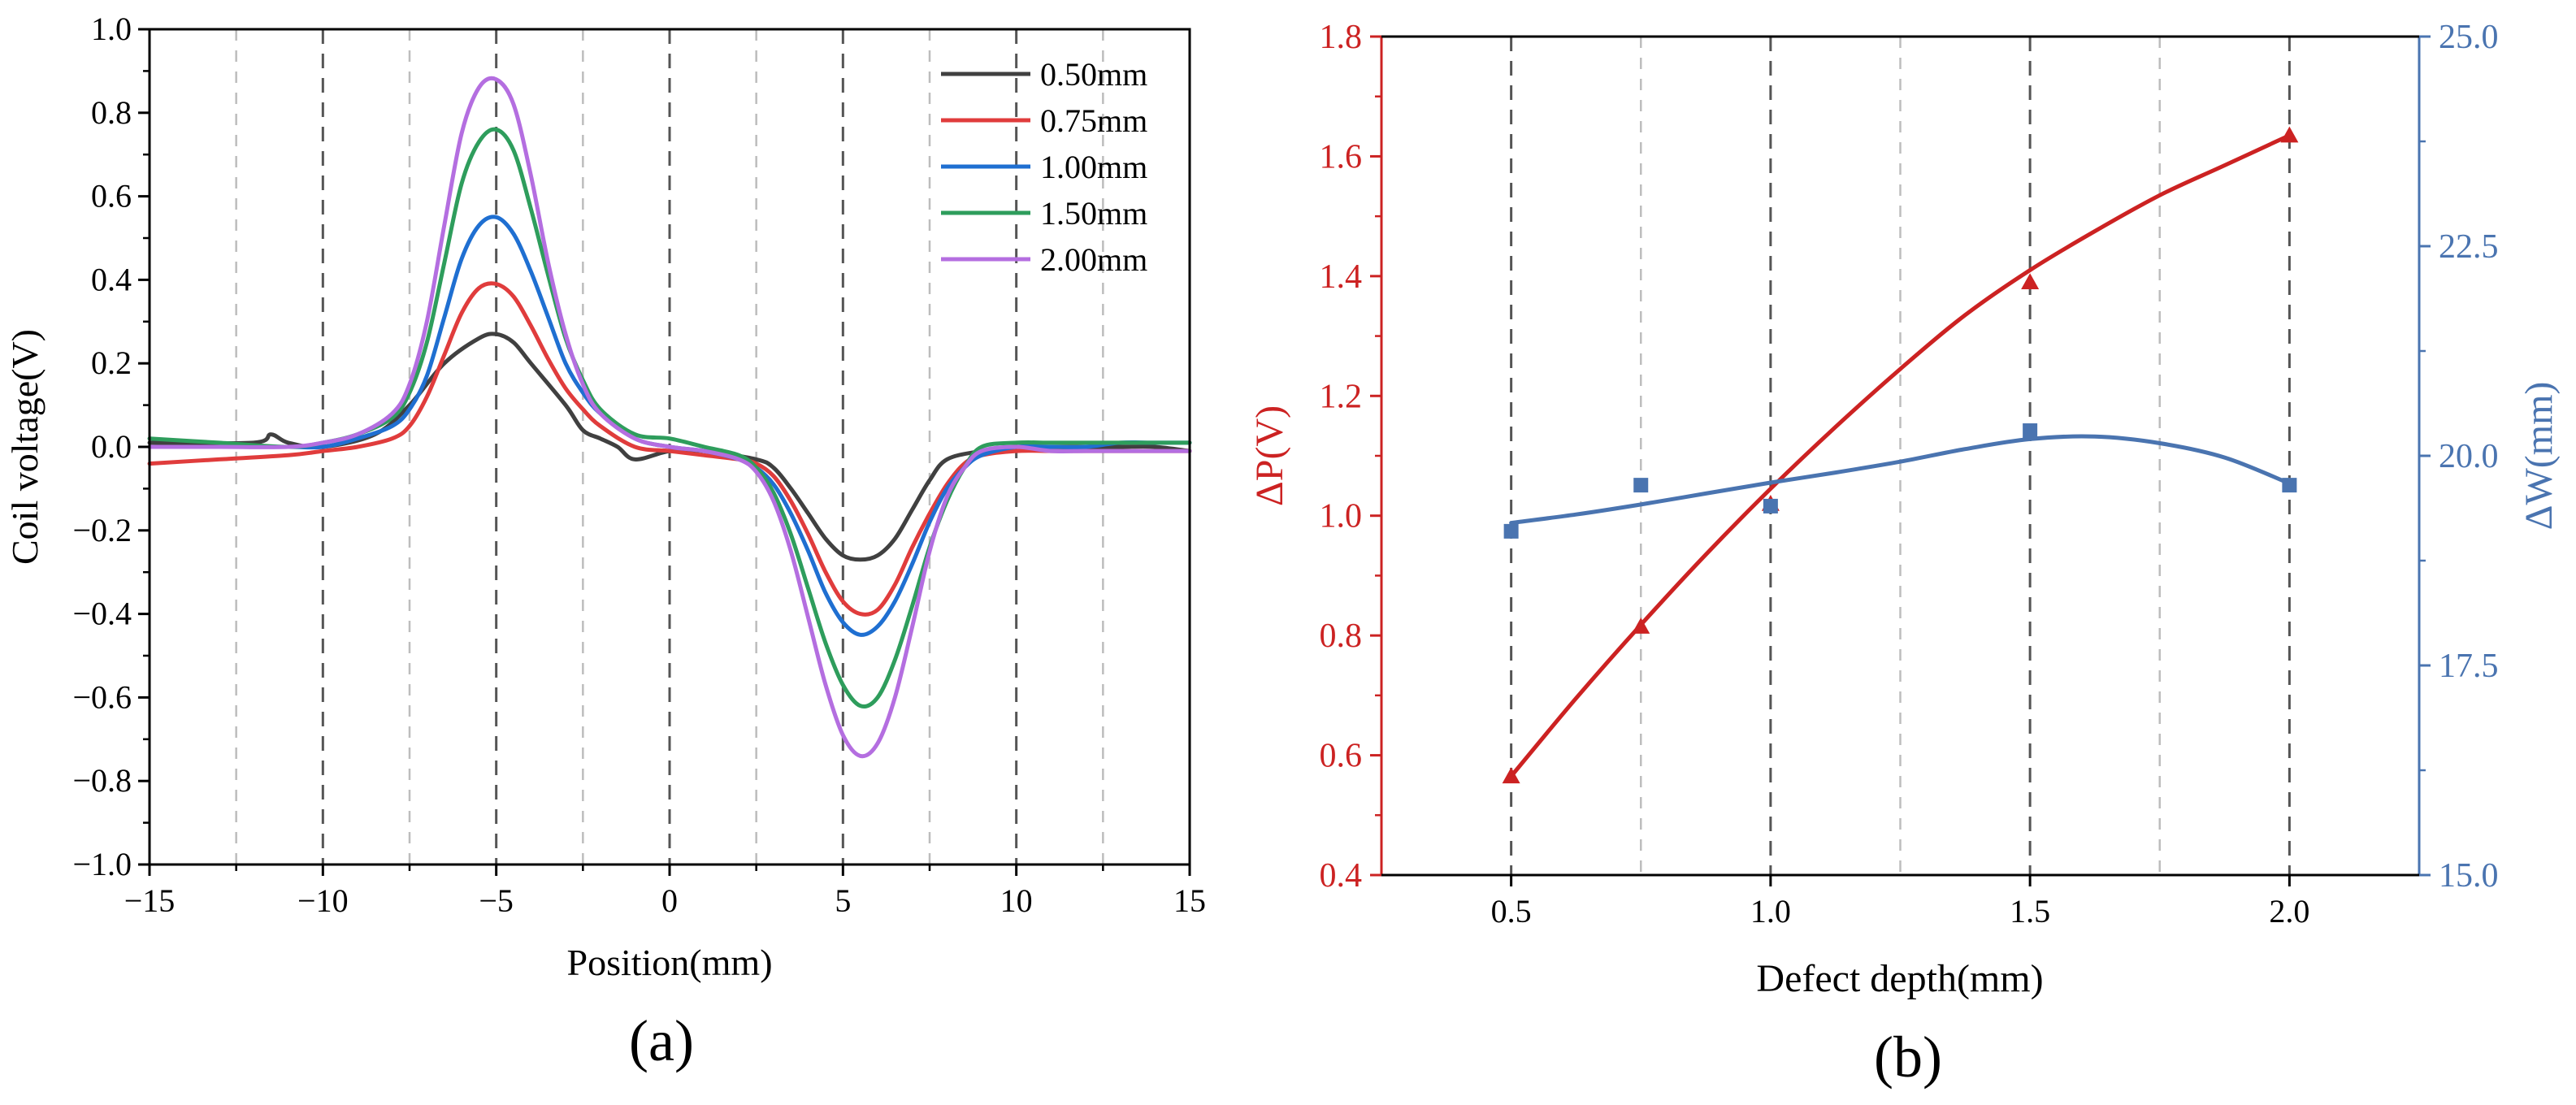 This screenshot has width=2576, height=1105. I want to click on x-tick-label: −10, so click(323, 900).